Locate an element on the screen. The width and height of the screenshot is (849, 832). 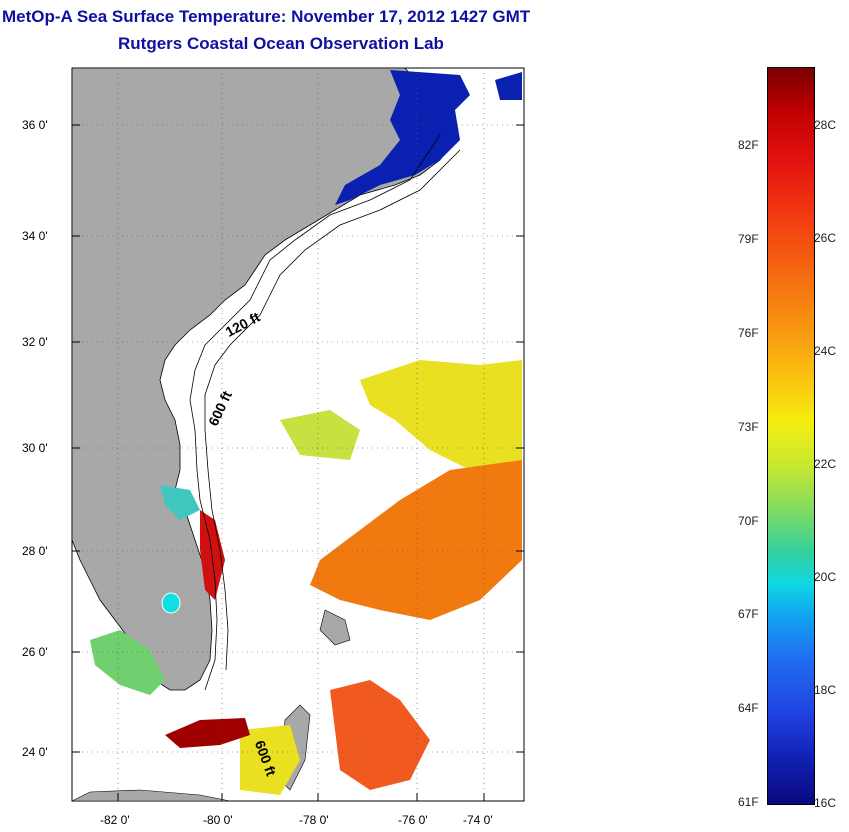
lon-tick-74: -74 0' is located at coordinates (478, 820).